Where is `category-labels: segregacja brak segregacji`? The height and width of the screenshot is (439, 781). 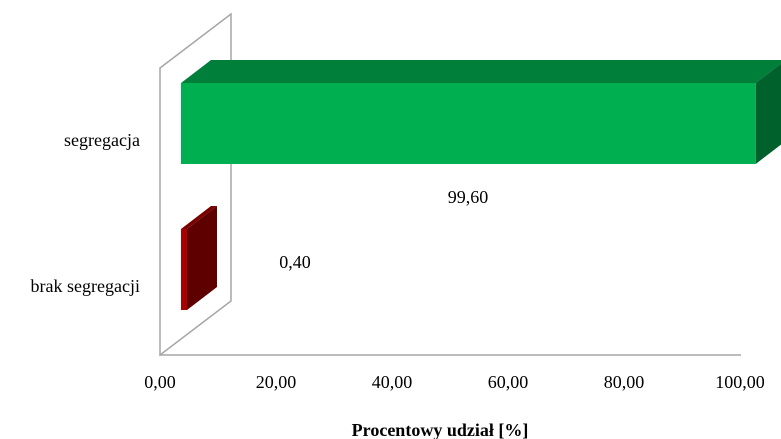 category-labels: segregacja brak segregacji is located at coordinates (85, 213).